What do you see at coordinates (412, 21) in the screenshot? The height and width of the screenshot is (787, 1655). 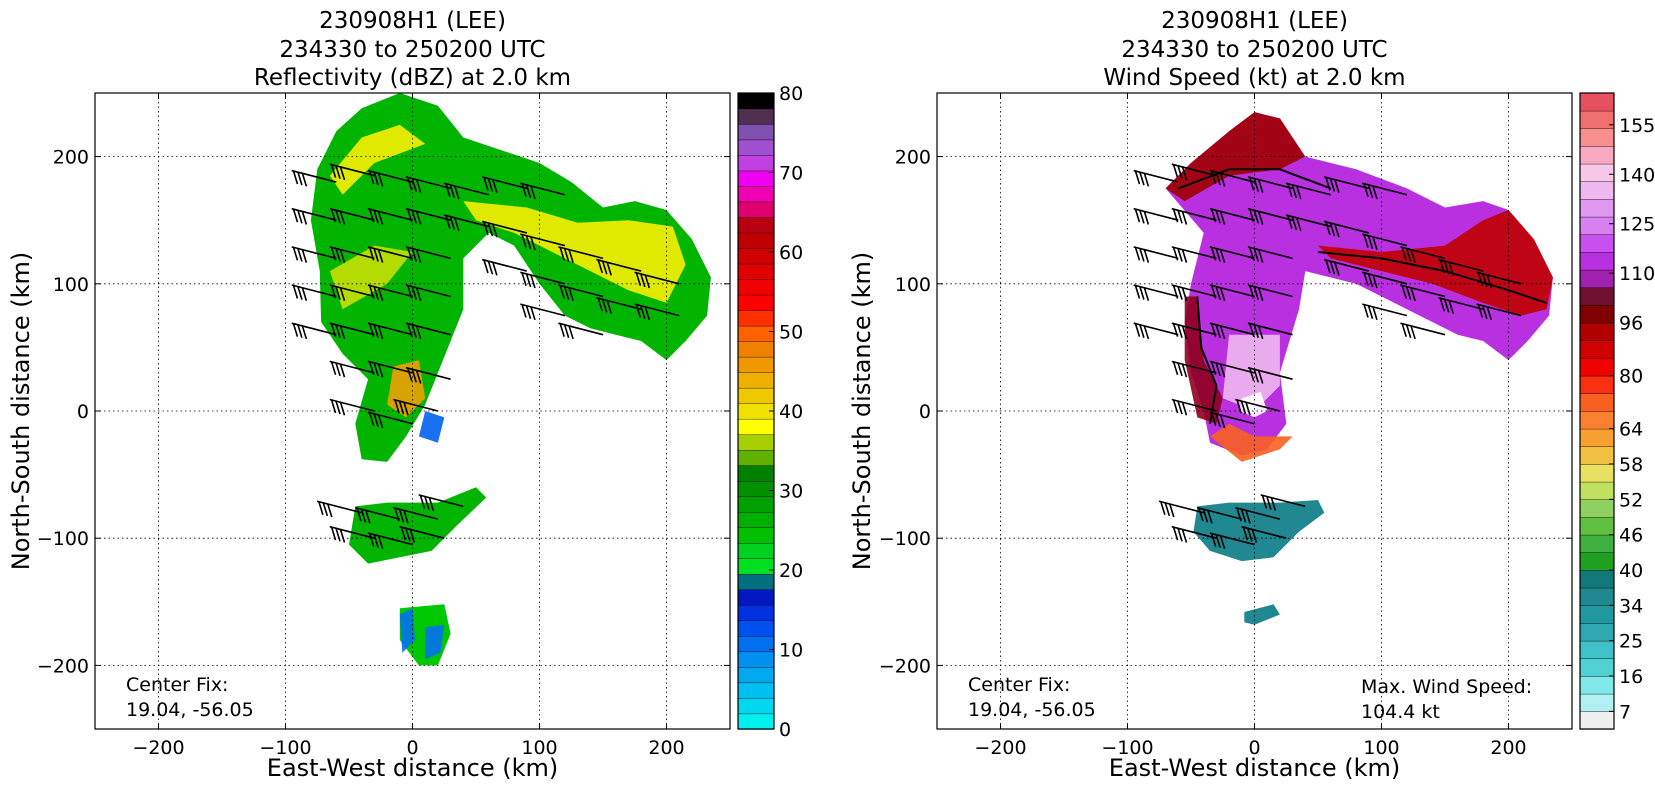 I see `chart-title-line-1: 230908H1 (LEE)` at bounding box center [412, 21].